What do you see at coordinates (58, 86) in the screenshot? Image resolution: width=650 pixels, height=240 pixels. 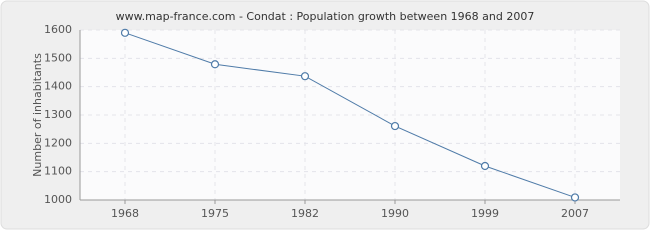 I see `y-tick-label: 1400` at bounding box center [58, 86].